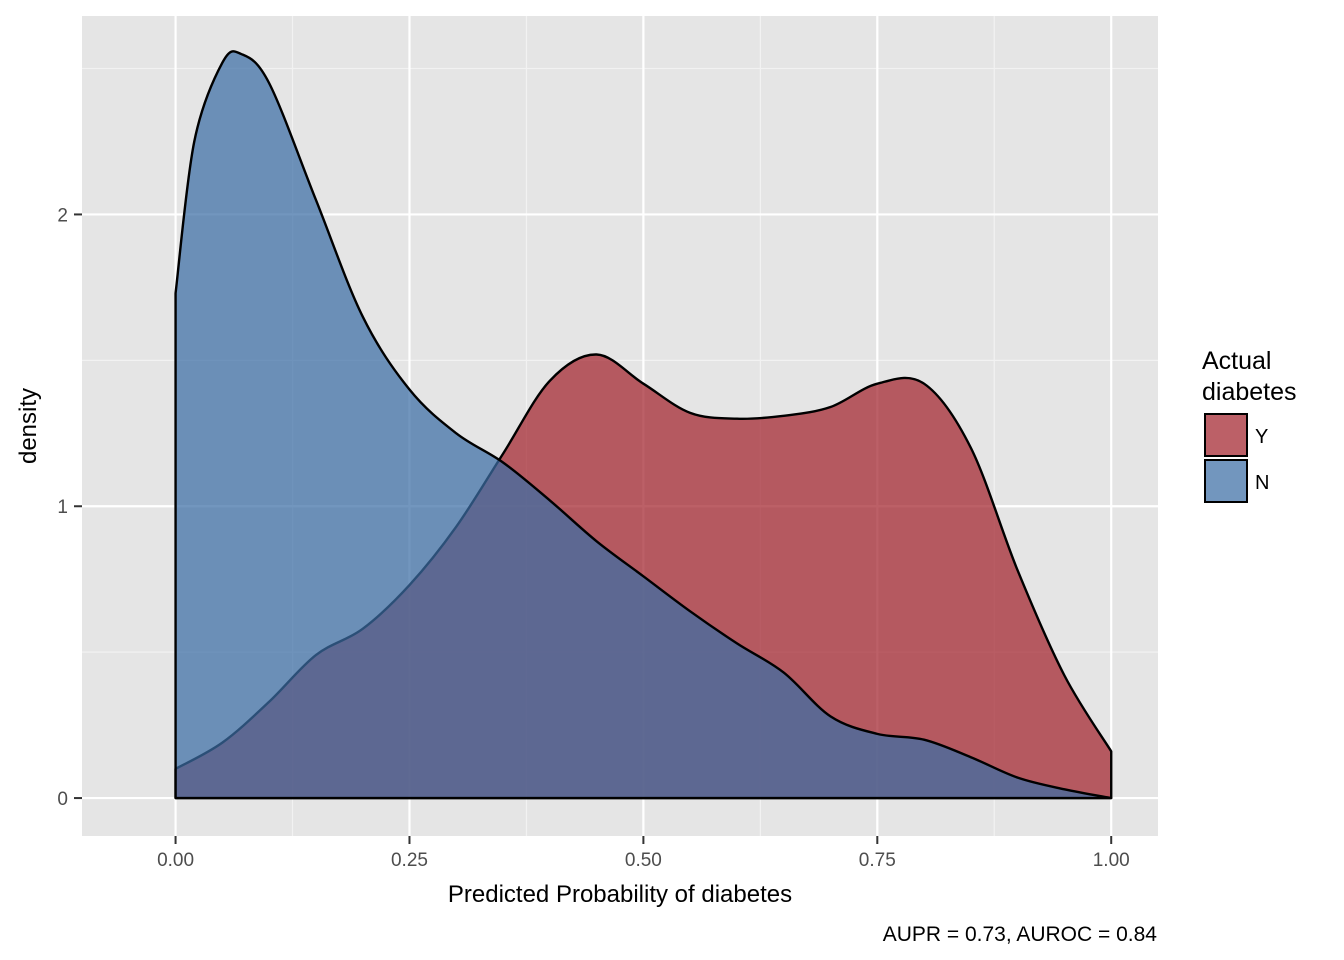 This screenshot has height=960, width=1344. I want to click on y-tick-label: 1, so click(62, 507).